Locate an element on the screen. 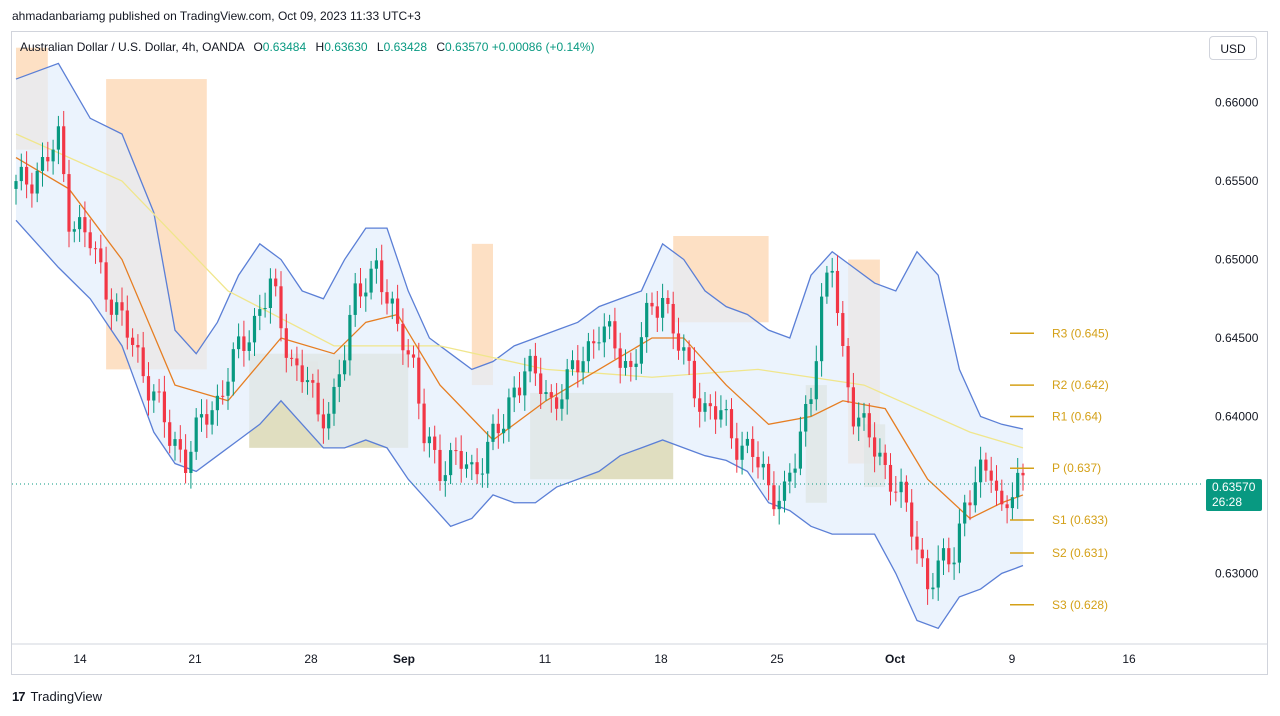 The height and width of the screenshot is (716, 1280). x-tick-label: Oct is located at coordinates (895, 659).